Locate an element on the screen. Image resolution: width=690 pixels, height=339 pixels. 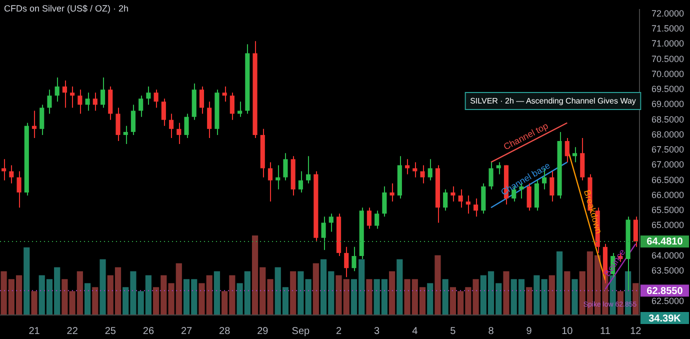
x-tick-label: Sep is located at coordinates (301, 331).